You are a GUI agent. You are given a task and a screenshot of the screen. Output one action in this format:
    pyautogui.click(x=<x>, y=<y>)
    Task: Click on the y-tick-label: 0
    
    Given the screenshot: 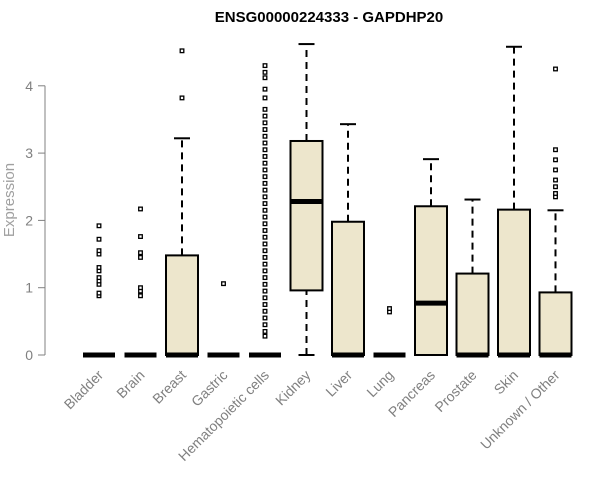 What is the action you would take?
    pyautogui.click(x=29, y=355)
    